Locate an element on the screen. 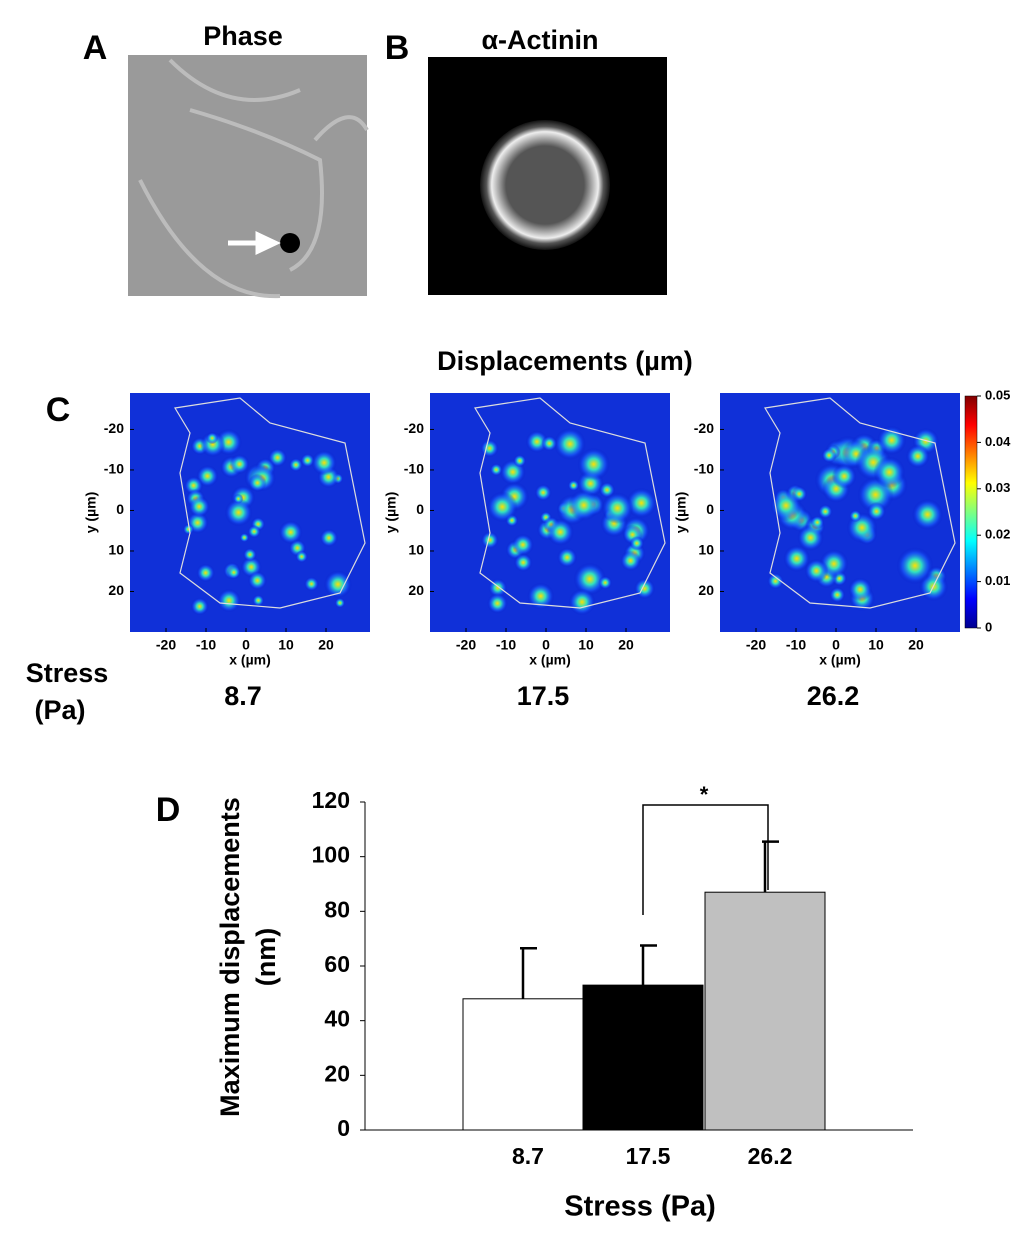 The image size is (1032, 1243). x-tick-label: 0 is located at coordinates (546, 645).